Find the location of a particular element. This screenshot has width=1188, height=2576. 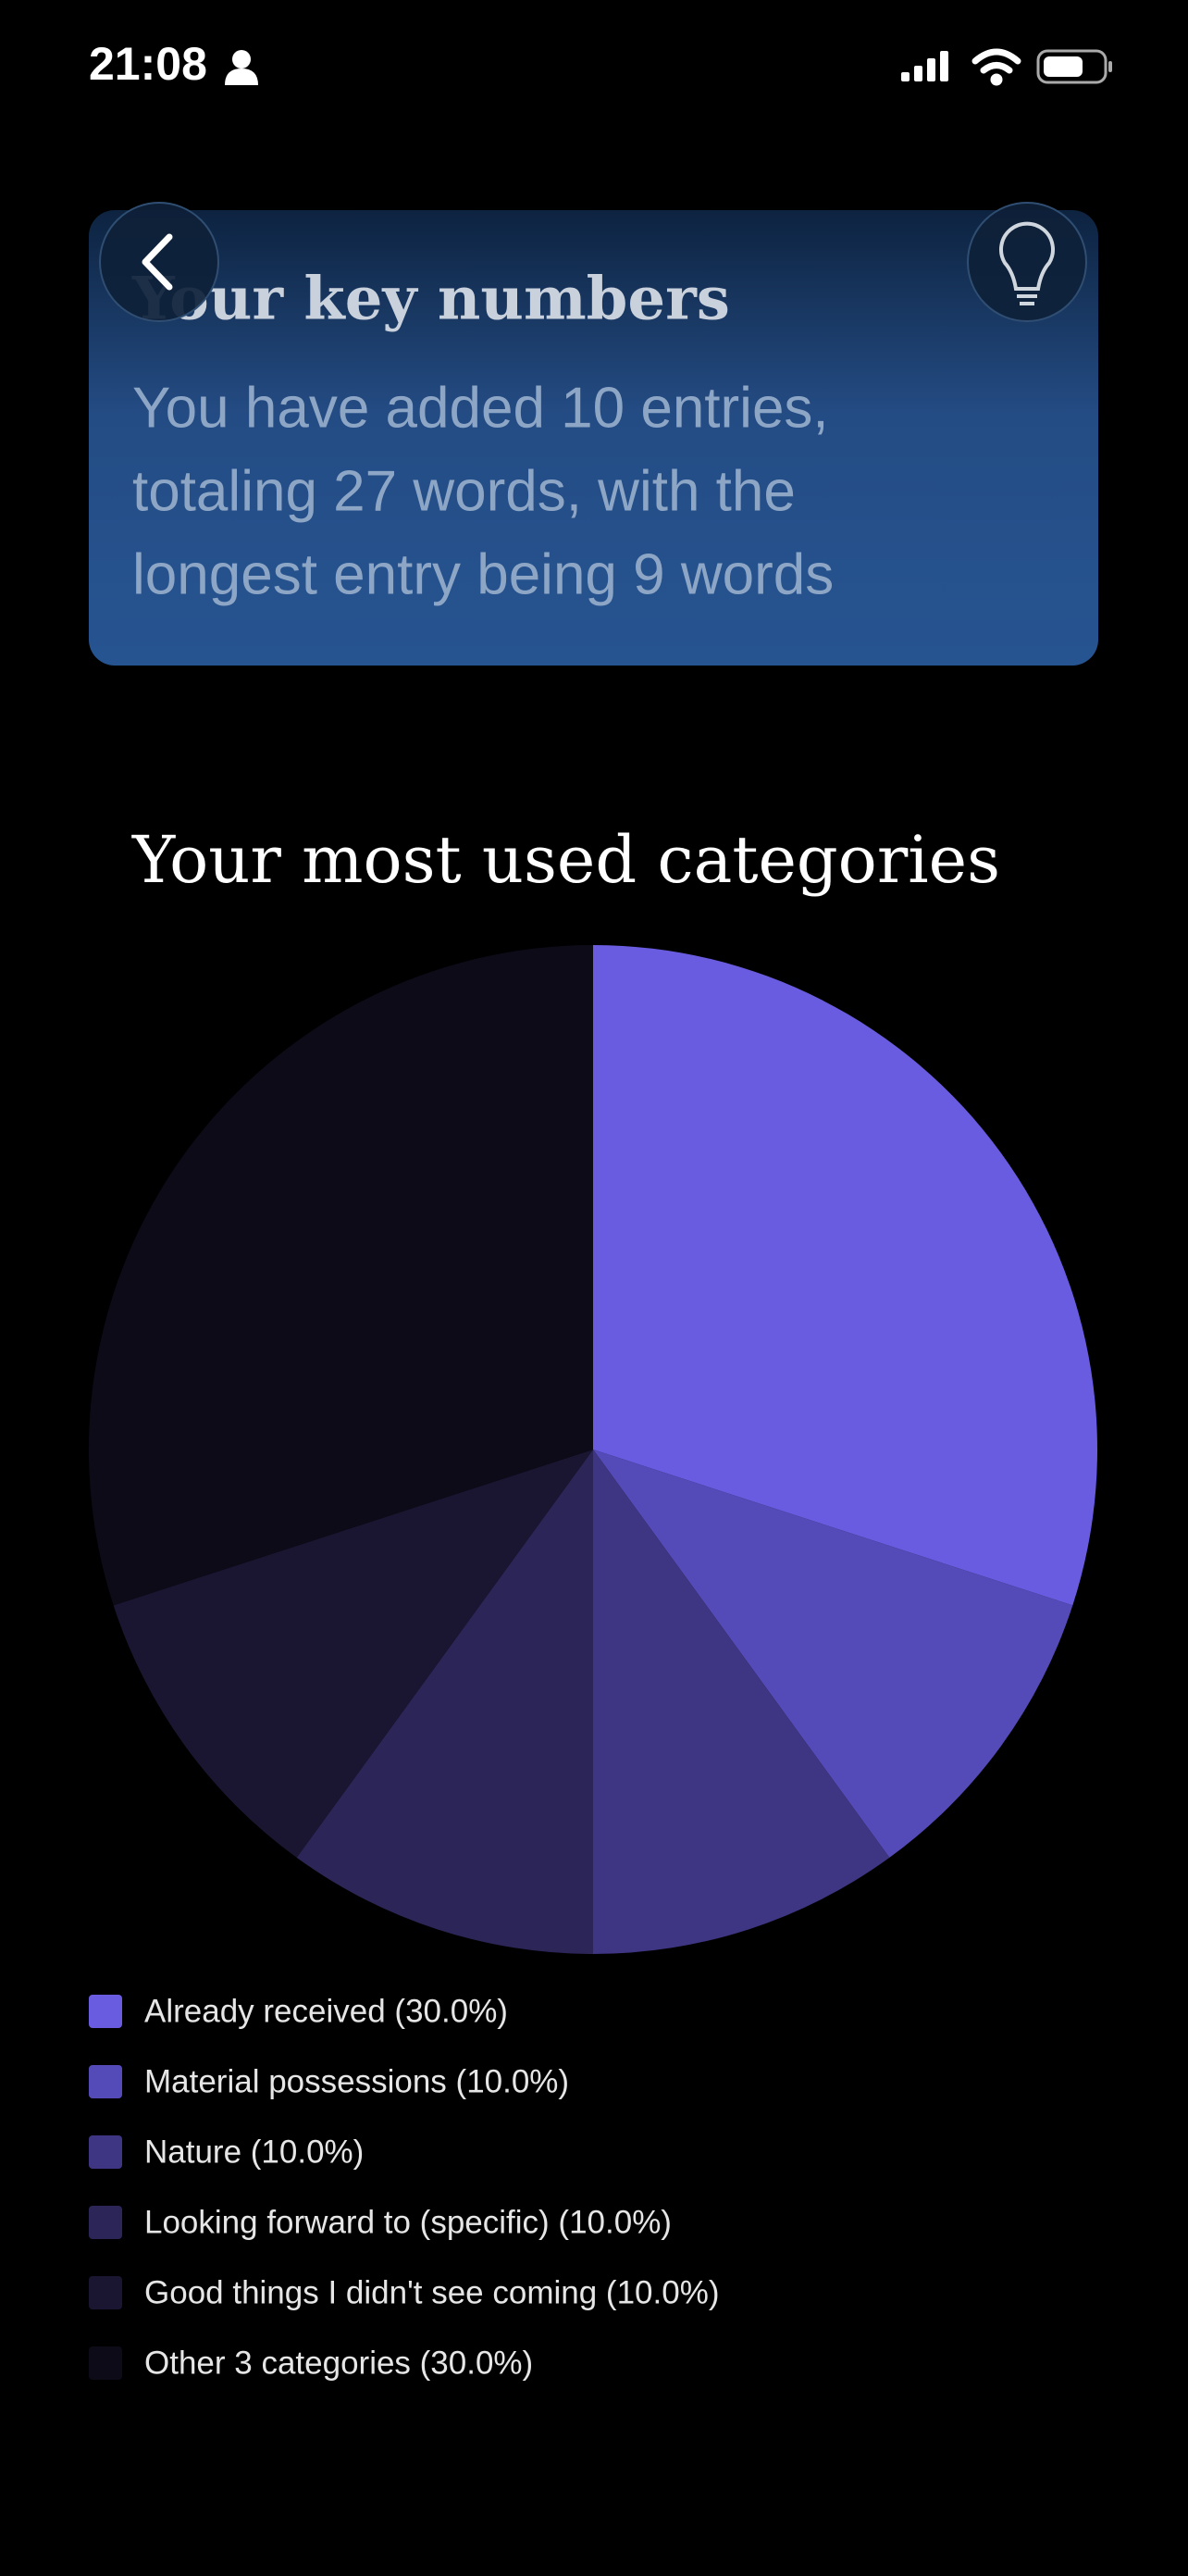

tip-button is located at coordinates (1027, 262).